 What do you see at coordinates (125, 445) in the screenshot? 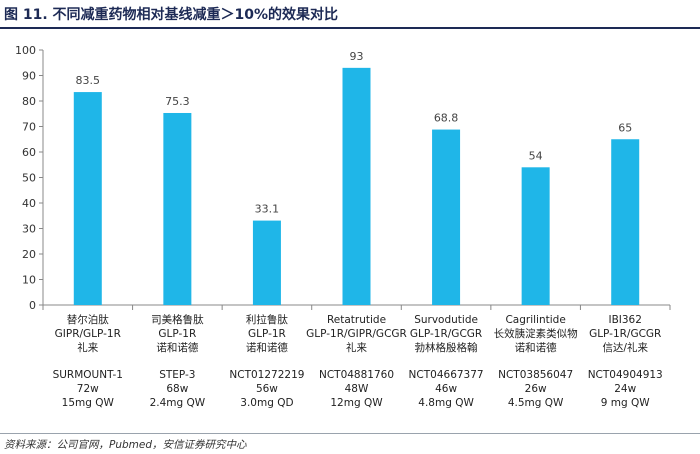
I see `source-note: 资料来源：公司官网，Pubmed，安信证券研究中心` at bounding box center [125, 445].